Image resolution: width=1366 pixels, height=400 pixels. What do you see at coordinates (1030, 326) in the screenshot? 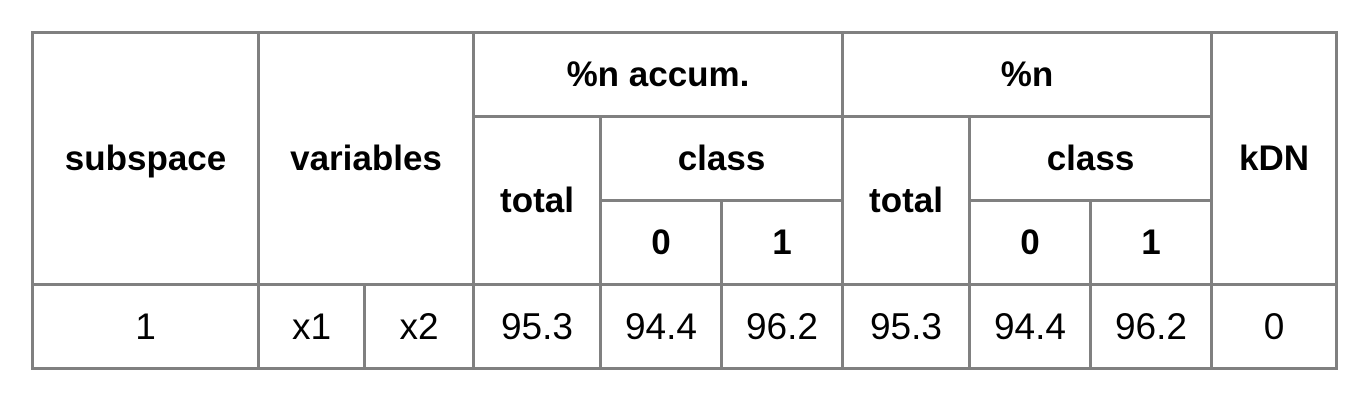
I see `cell-pct-class-0: 94.4` at bounding box center [1030, 326].